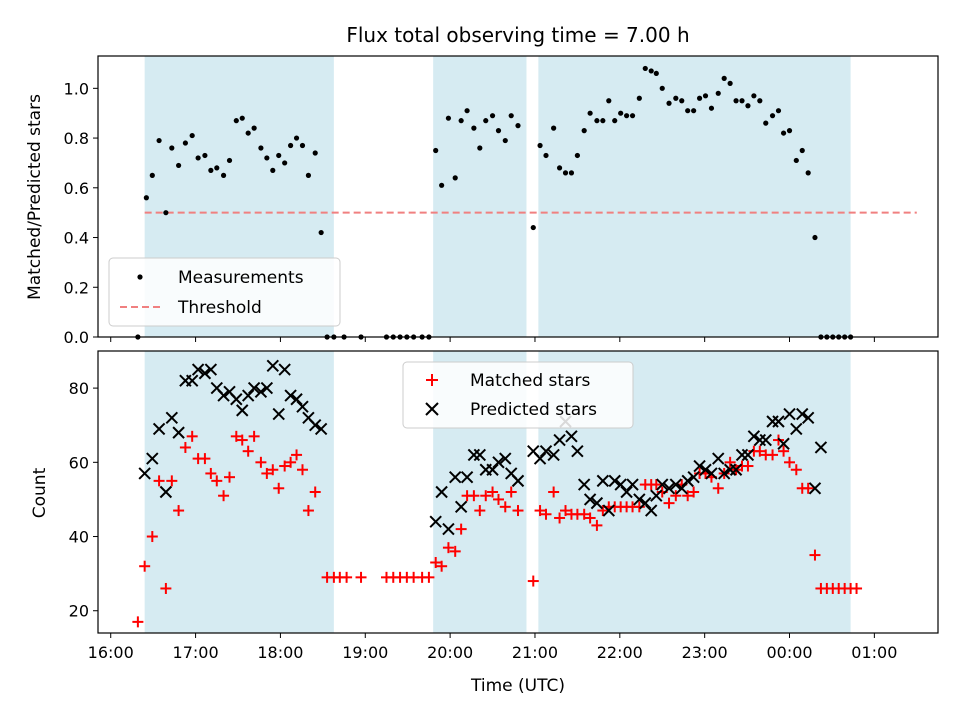 The image size is (960, 720). I want to click on x-tick-label: 01:00, so click(874, 652).